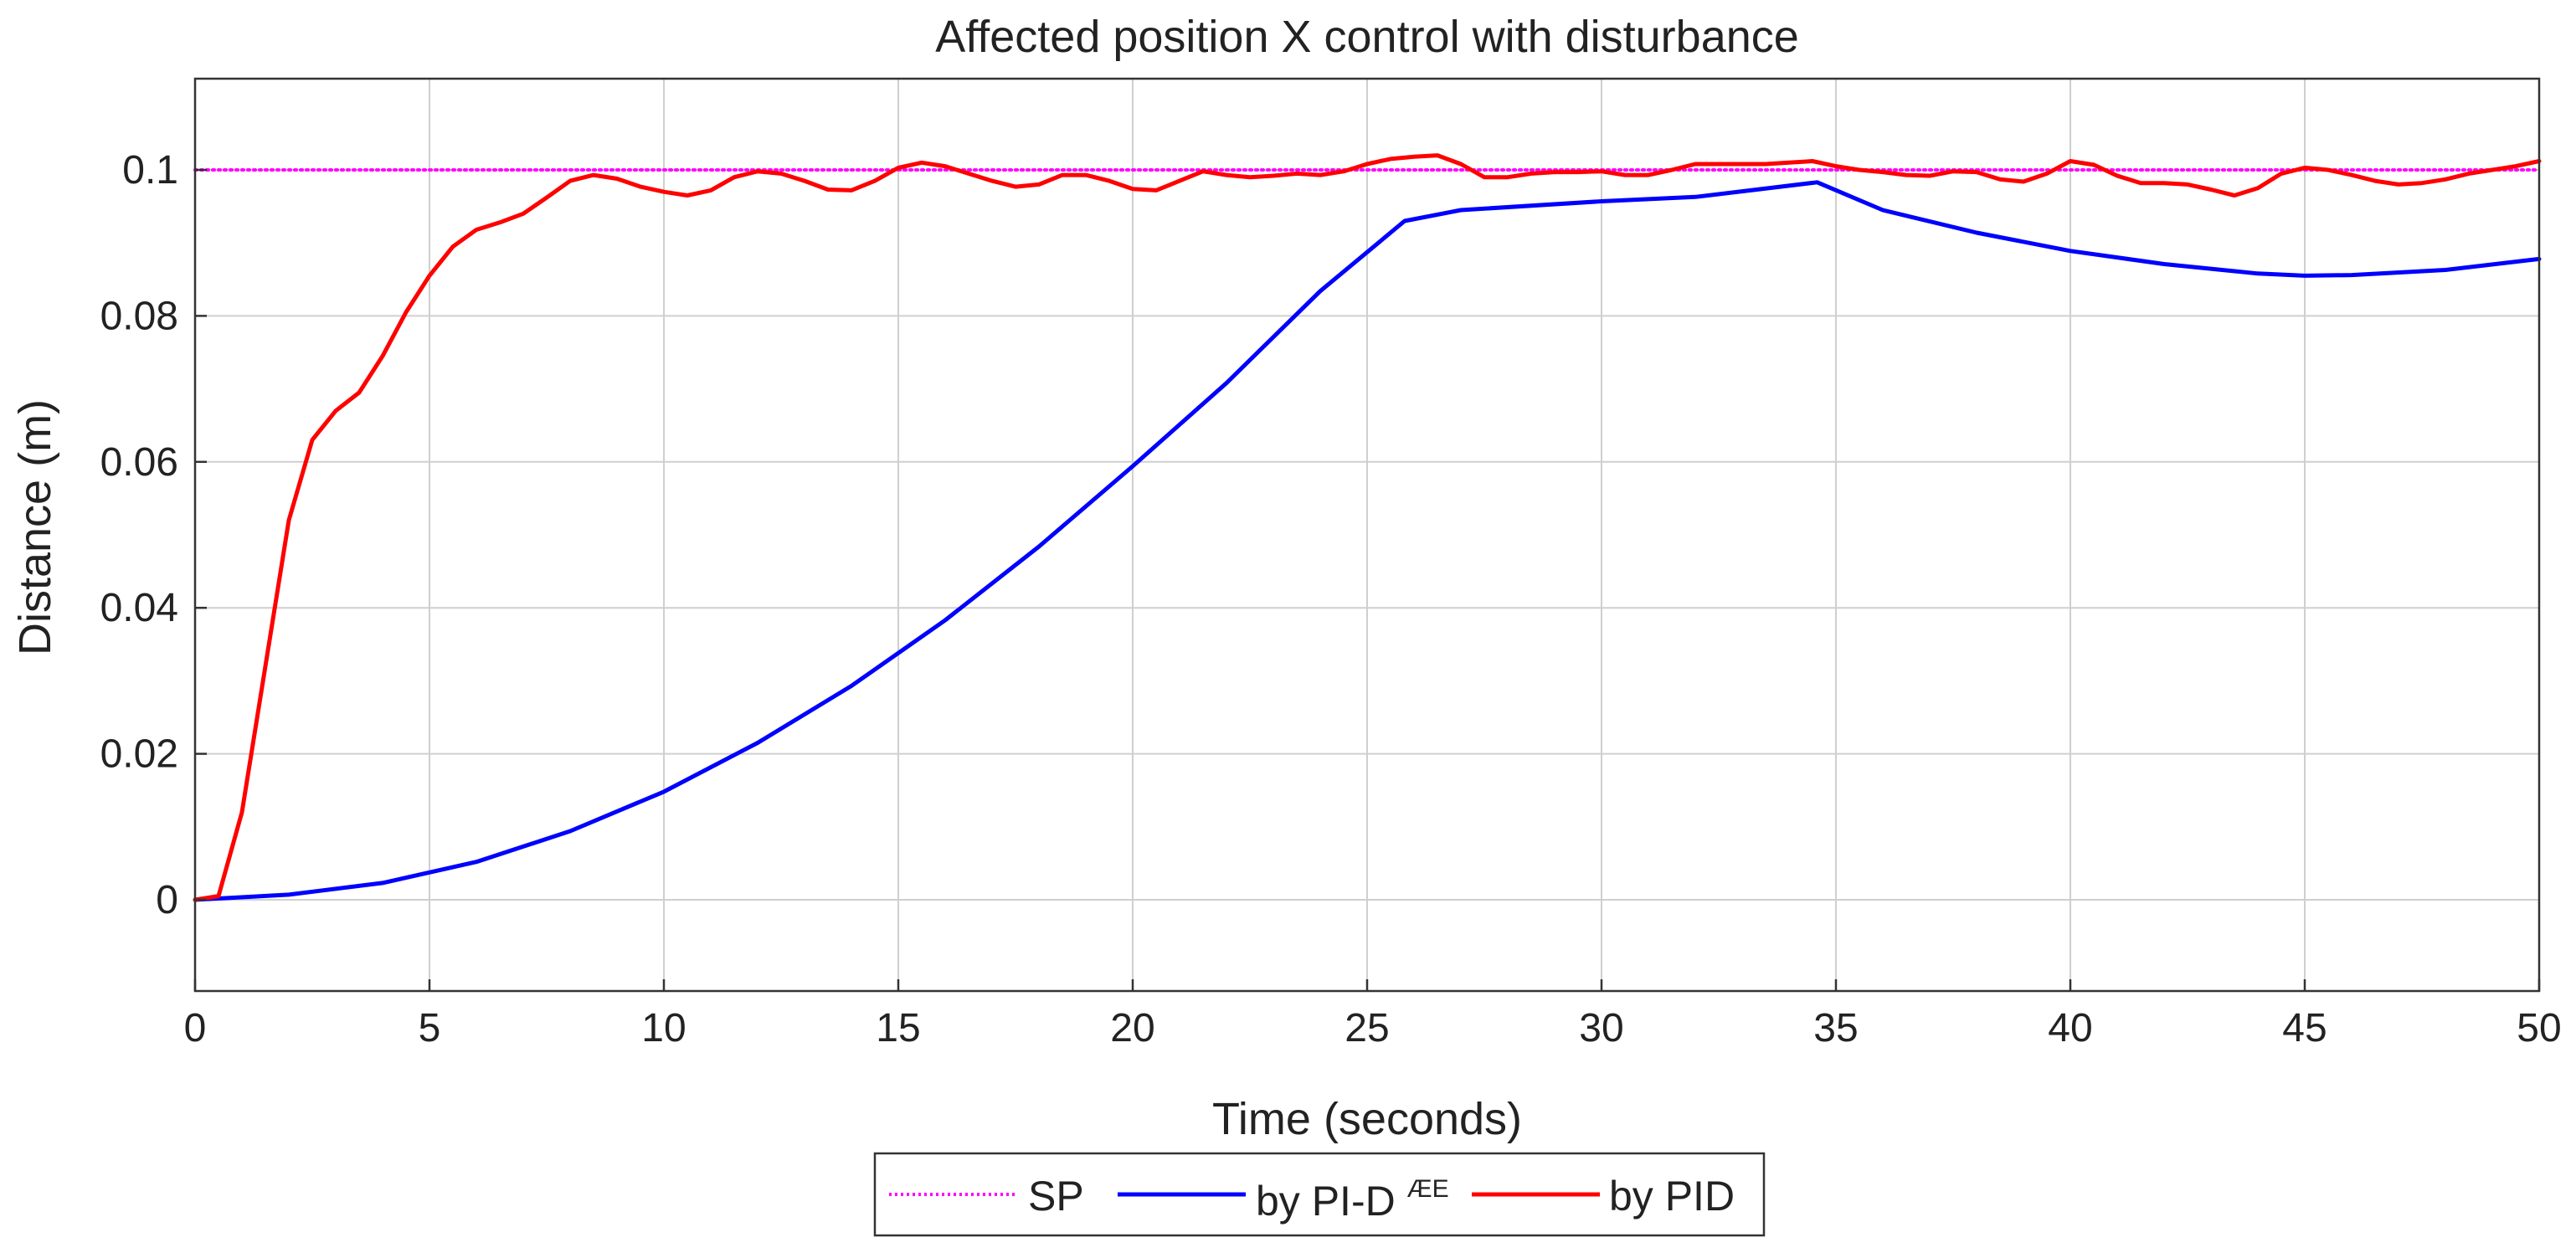 The width and height of the screenshot is (2576, 1253). What do you see at coordinates (167, 900) in the screenshot?
I see `y-tick-label: 0` at bounding box center [167, 900].